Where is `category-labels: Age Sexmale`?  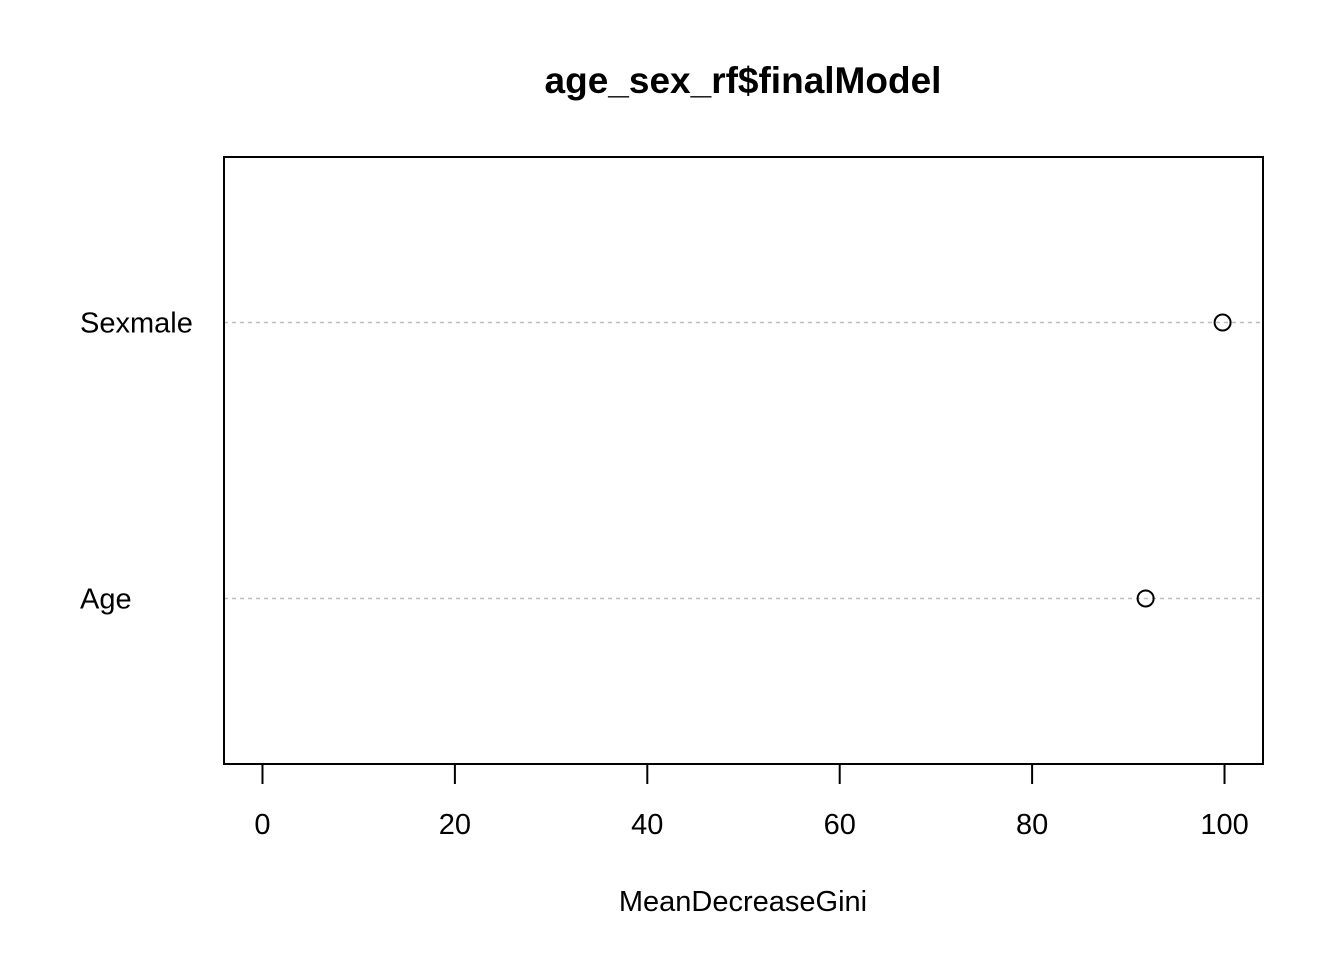
category-labels: Age Sexmale is located at coordinates (136, 462).